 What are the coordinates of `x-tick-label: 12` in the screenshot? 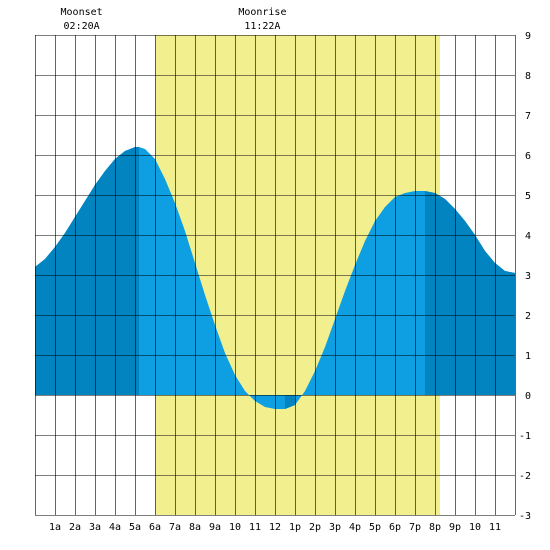 It's located at (275, 527).